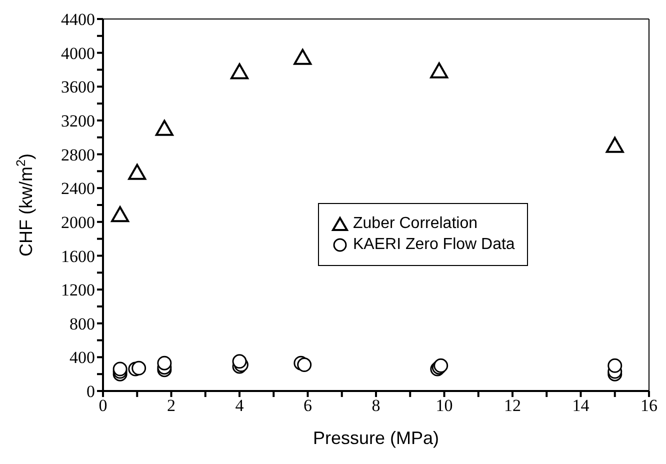  I want to click on y-tick-label: 800, so click(82, 324).